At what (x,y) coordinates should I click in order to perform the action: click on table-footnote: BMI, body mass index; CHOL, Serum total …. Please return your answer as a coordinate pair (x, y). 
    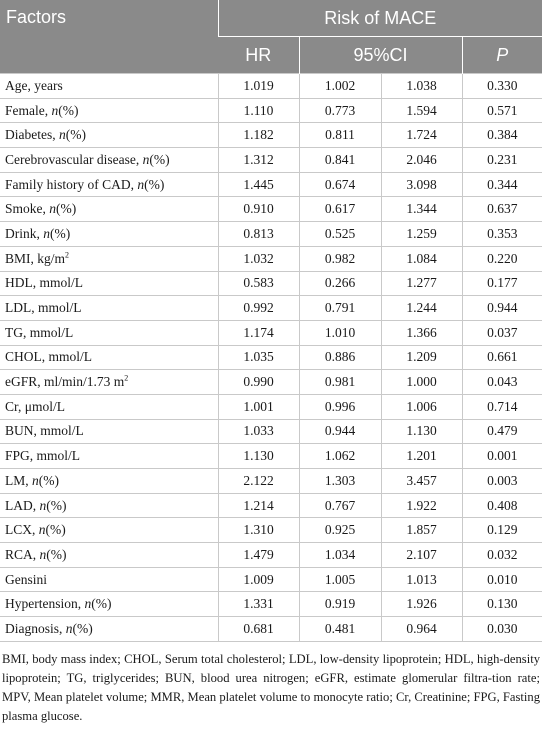
    Looking at the image, I should click on (271, 687).